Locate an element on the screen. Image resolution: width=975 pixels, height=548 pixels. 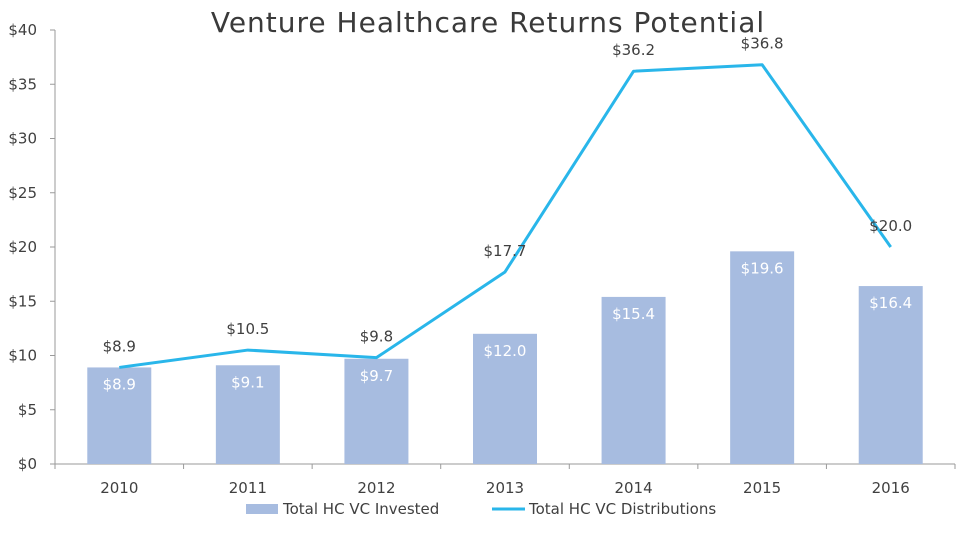
x-tick-label: 2012 is located at coordinates (376, 488).